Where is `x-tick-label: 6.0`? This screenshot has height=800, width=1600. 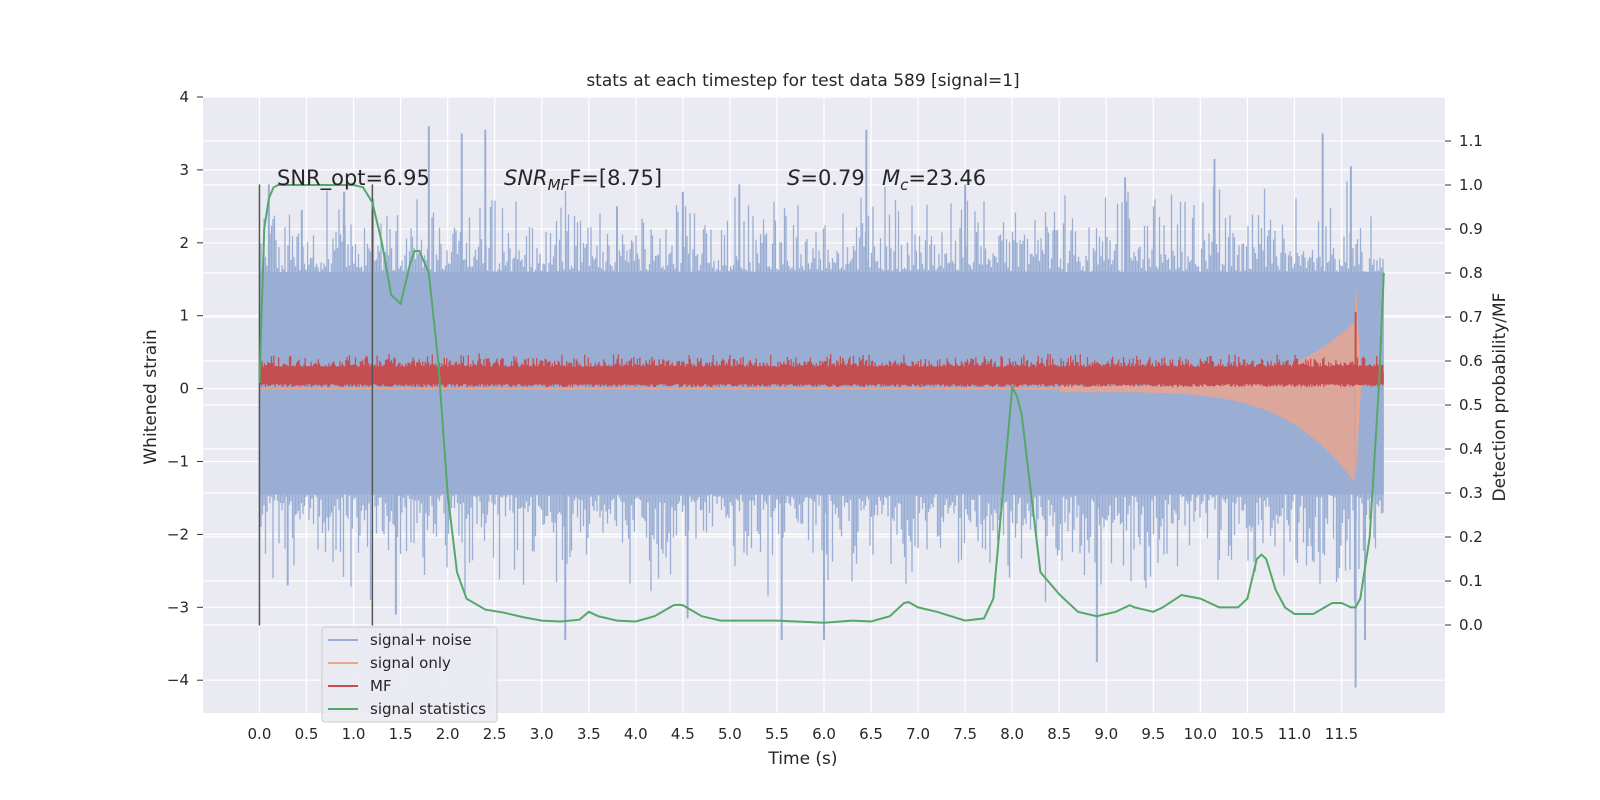
x-tick-label: 6.0 is located at coordinates (824, 734).